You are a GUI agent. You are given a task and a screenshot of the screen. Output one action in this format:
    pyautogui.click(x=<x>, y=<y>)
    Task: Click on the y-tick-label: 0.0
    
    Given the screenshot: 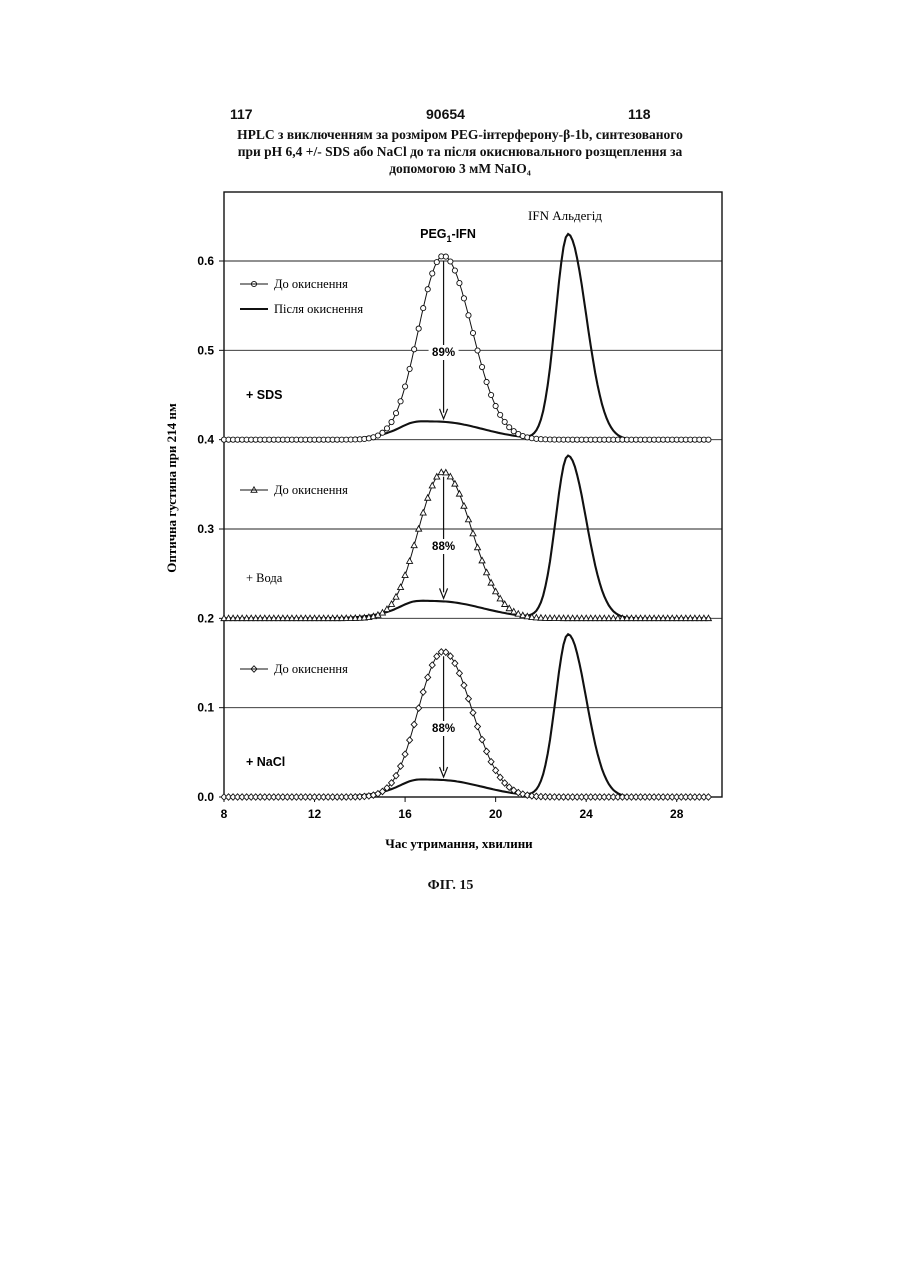 What is the action you would take?
    pyautogui.click(x=205, y=797)
    